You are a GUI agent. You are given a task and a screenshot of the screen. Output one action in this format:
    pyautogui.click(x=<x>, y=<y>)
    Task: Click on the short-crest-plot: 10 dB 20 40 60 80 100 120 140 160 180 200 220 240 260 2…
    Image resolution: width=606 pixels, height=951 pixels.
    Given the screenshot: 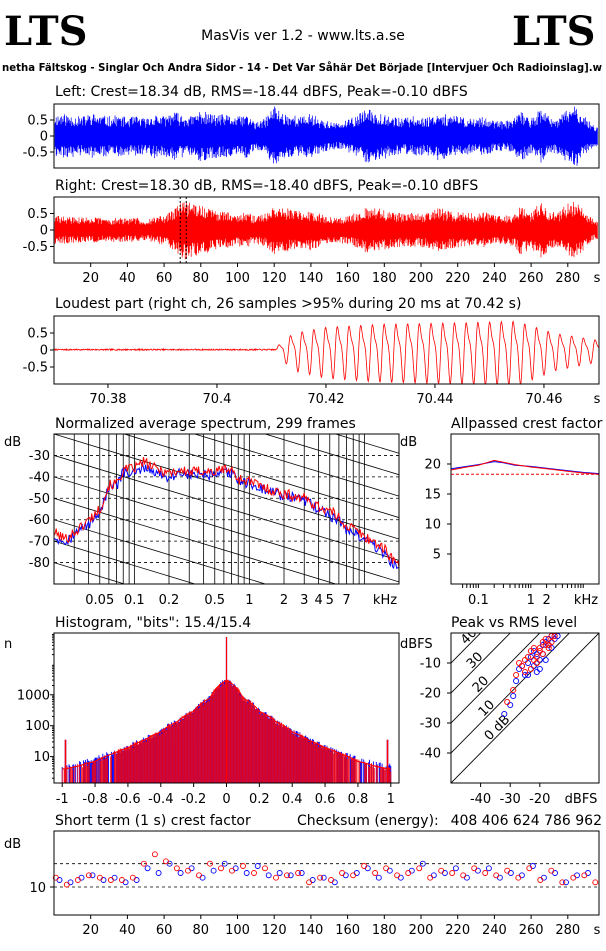 What is the action you would take?
    pyautogui.click(x=302, y=887)
    